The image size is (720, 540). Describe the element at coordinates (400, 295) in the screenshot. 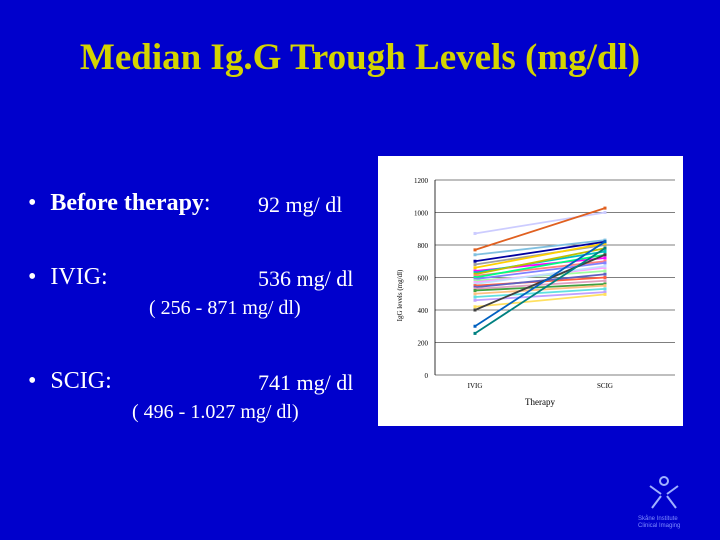

I see `y-axis-label: IgG levels (mg/dl)` at that location.